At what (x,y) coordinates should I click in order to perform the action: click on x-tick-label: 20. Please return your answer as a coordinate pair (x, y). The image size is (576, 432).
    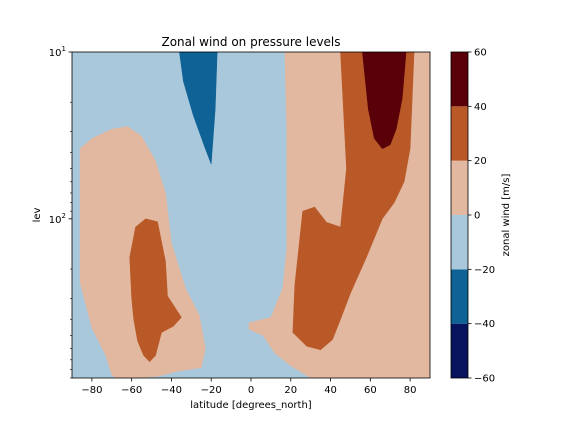
    Looking at the image, I should click on (290, 390).